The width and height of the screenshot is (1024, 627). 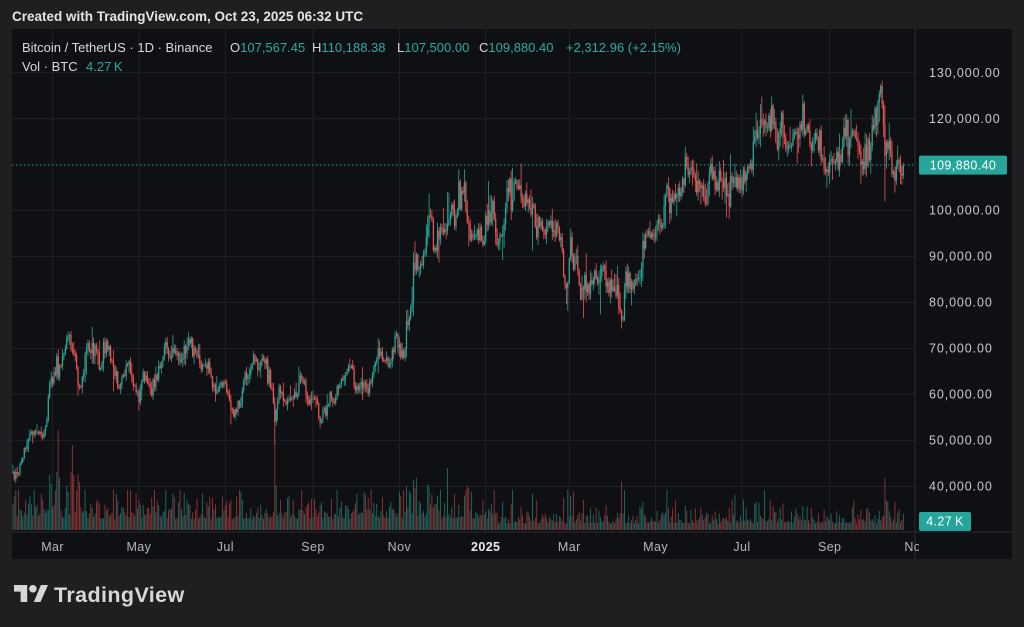 I want to click on svg-text: 2025, so click(x=485, y=547).